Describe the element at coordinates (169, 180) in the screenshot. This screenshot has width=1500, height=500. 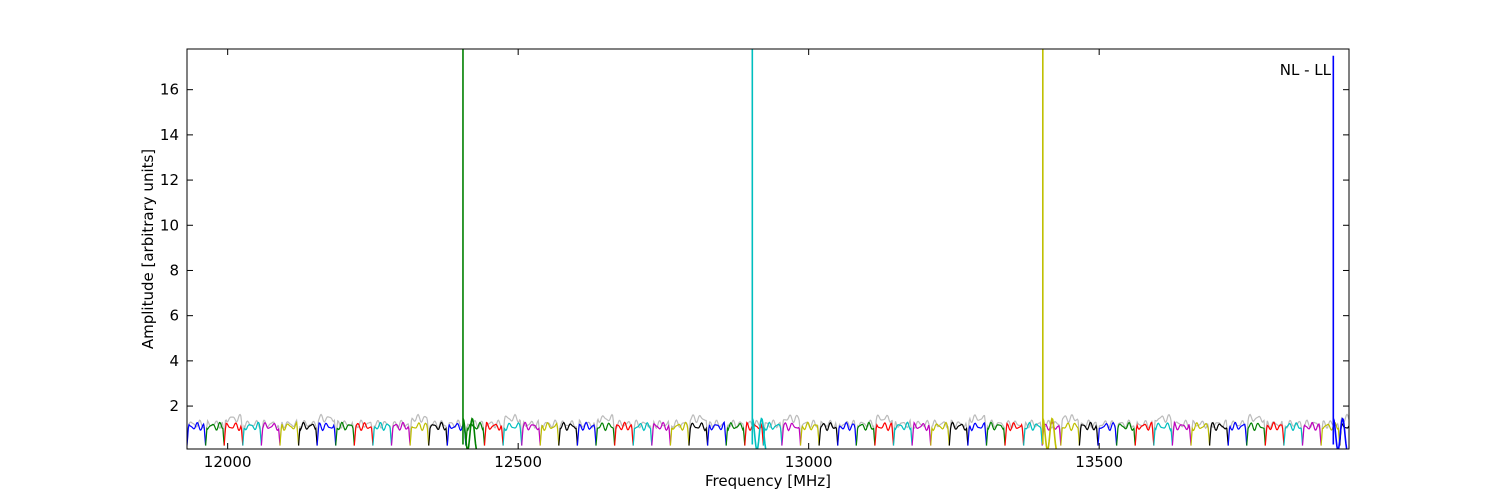
I see `y-tick-label: 12` at that location.